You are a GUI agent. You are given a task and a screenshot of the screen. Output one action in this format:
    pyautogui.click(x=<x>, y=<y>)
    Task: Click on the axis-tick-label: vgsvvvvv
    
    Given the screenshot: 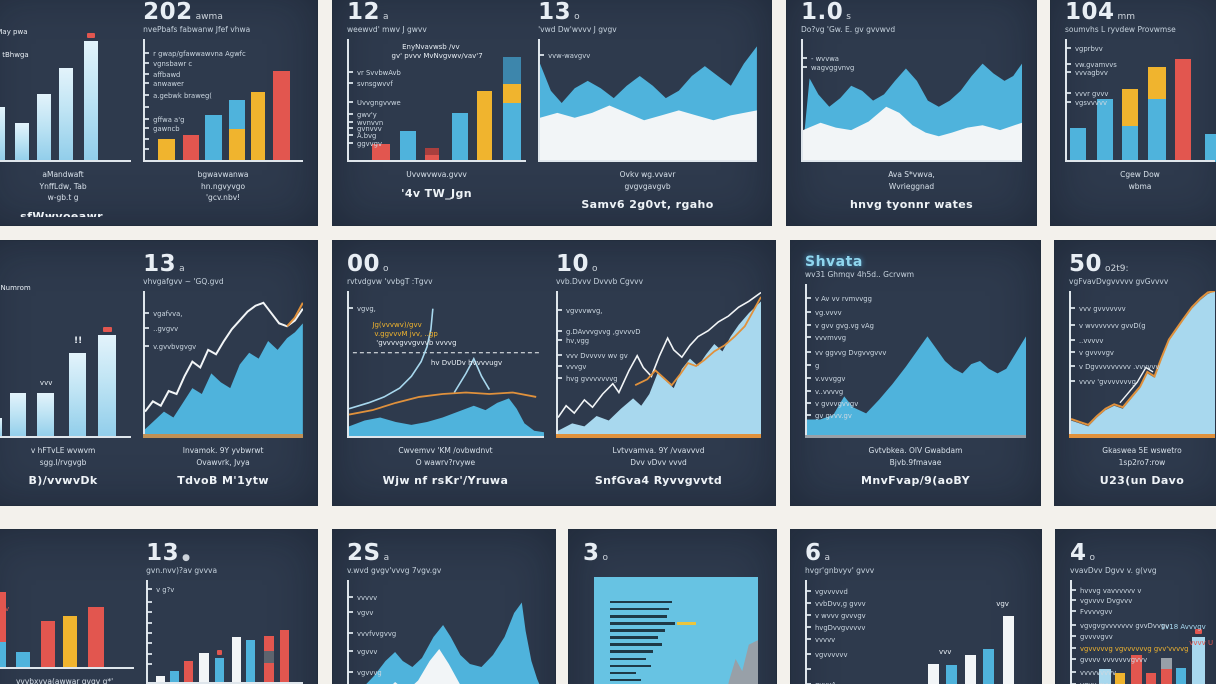 What is the action you would take?
    pyautogui.click(x=1091, y=102)
    